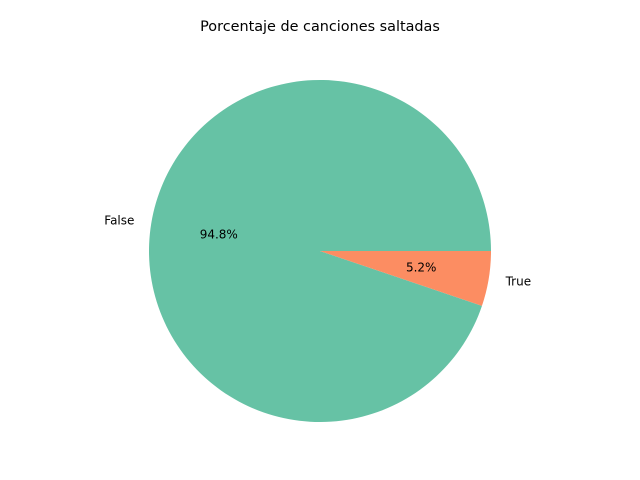  What do you see at coordinates (405, 278) in the screenshot?
I see `pie-slice-true` at bounding box center [405, 278].